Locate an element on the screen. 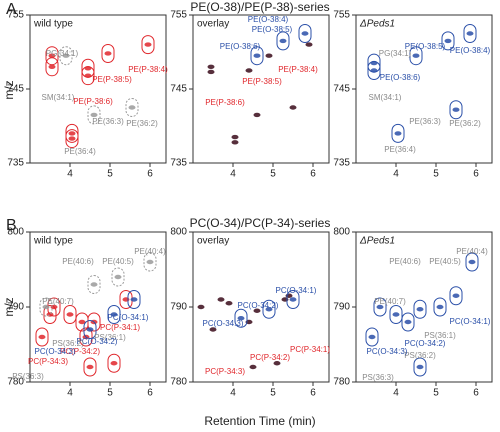 The height and width of the screenshot is (432, 500). annotation: PC(P-34:1) is located at coordinates (310, 349).